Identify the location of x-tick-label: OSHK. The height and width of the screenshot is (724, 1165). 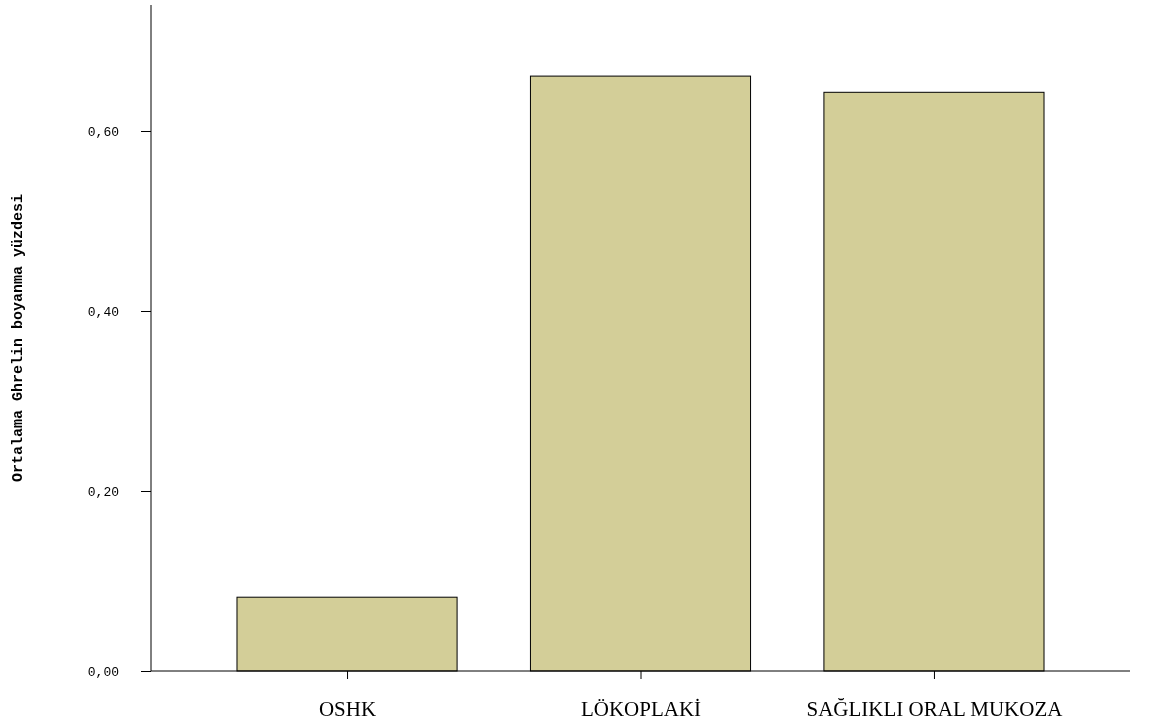
(347, 708).